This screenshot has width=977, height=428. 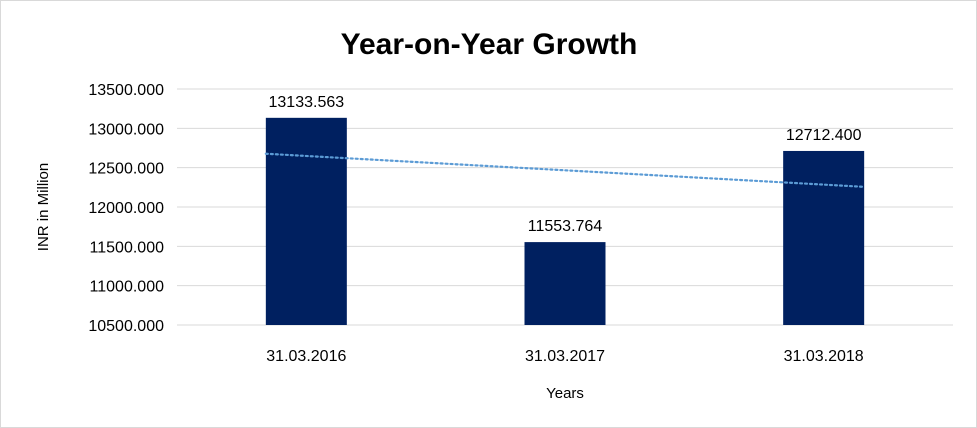 I want to click on y-tick-label: 12000.000, so click(x=126, y=208).